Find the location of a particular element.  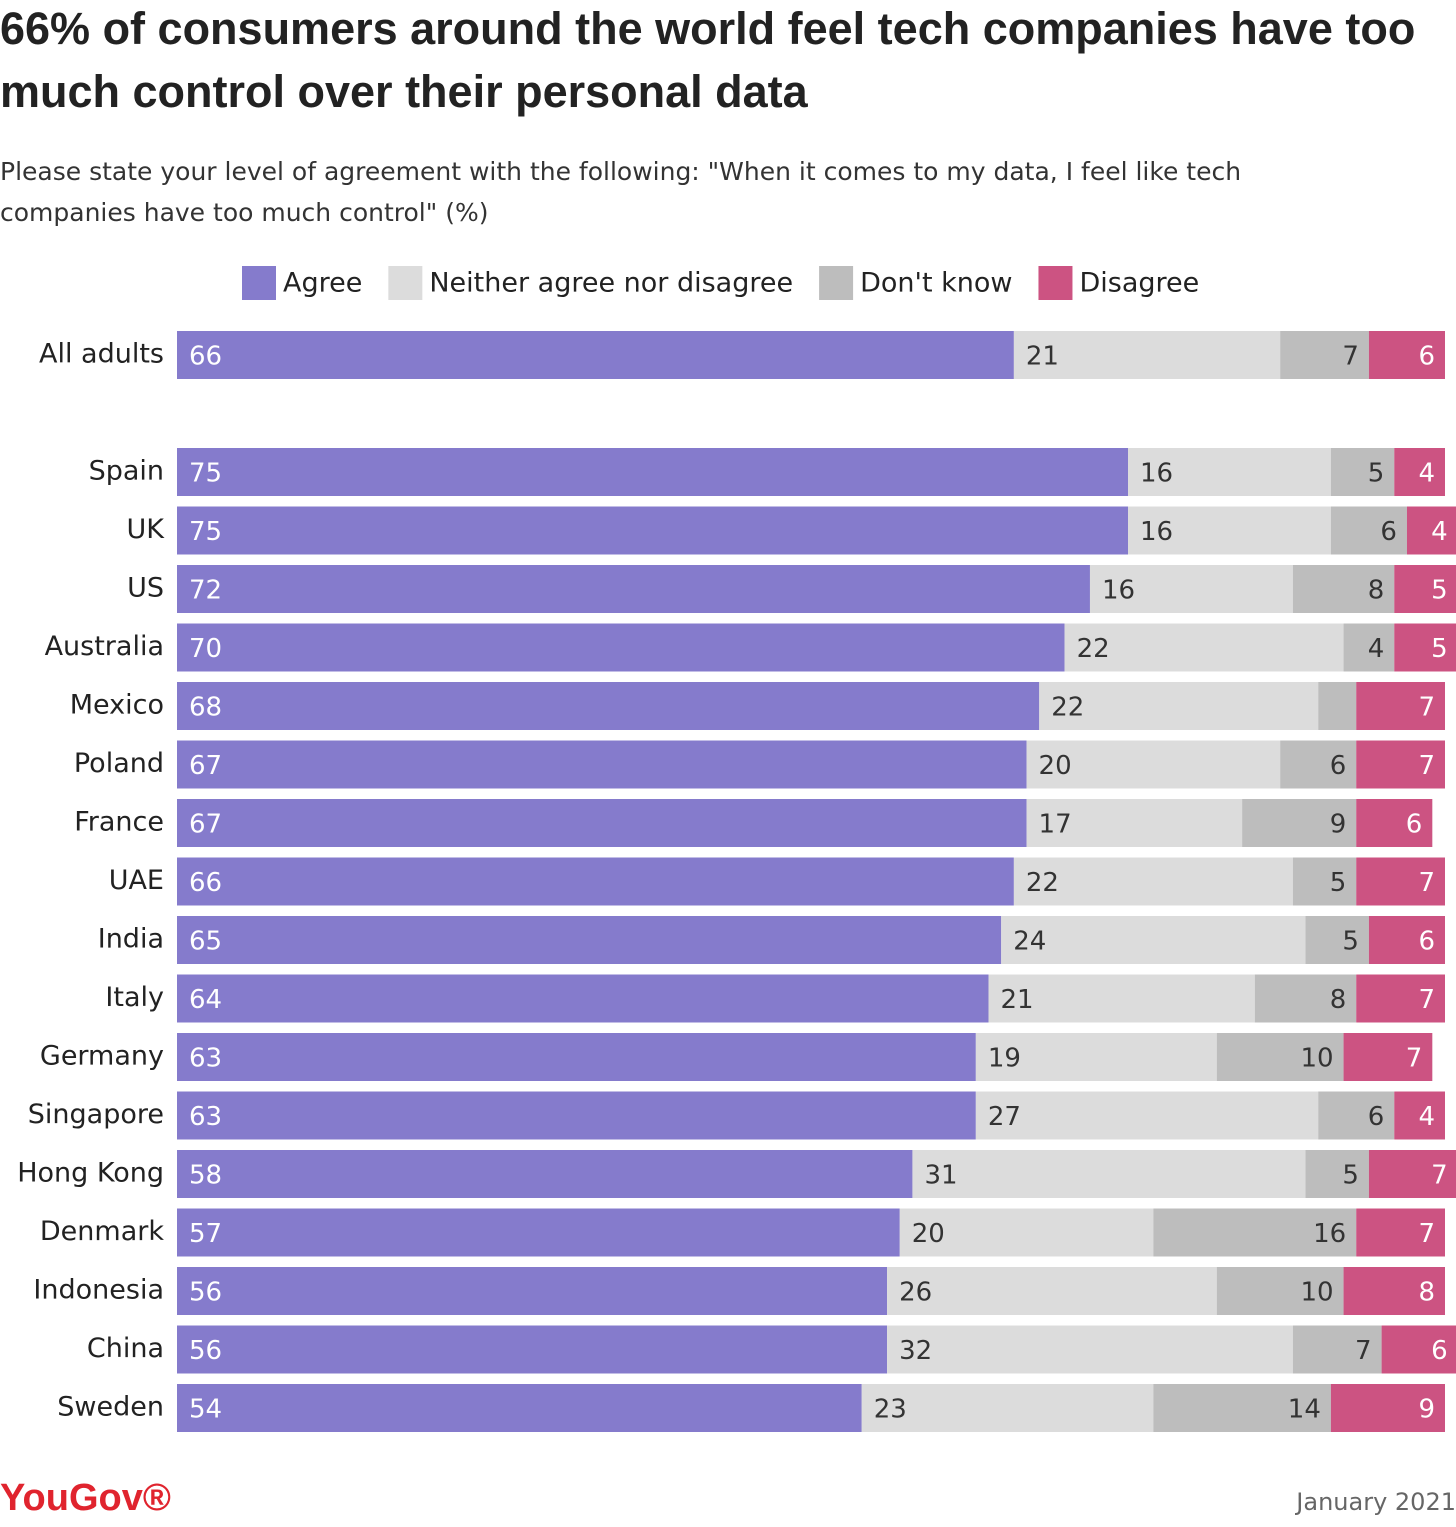

value-label: 20 is located at coordinates (928, 1234).